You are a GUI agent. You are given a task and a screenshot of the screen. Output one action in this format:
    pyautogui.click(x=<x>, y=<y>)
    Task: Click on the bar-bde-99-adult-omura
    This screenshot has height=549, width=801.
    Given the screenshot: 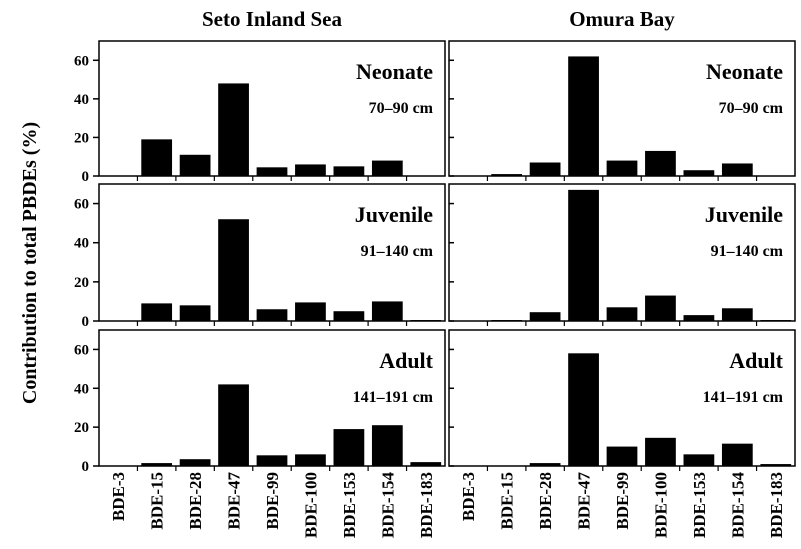 What is the action you would take?
    pyautogui.click(x=622, y=456)
    